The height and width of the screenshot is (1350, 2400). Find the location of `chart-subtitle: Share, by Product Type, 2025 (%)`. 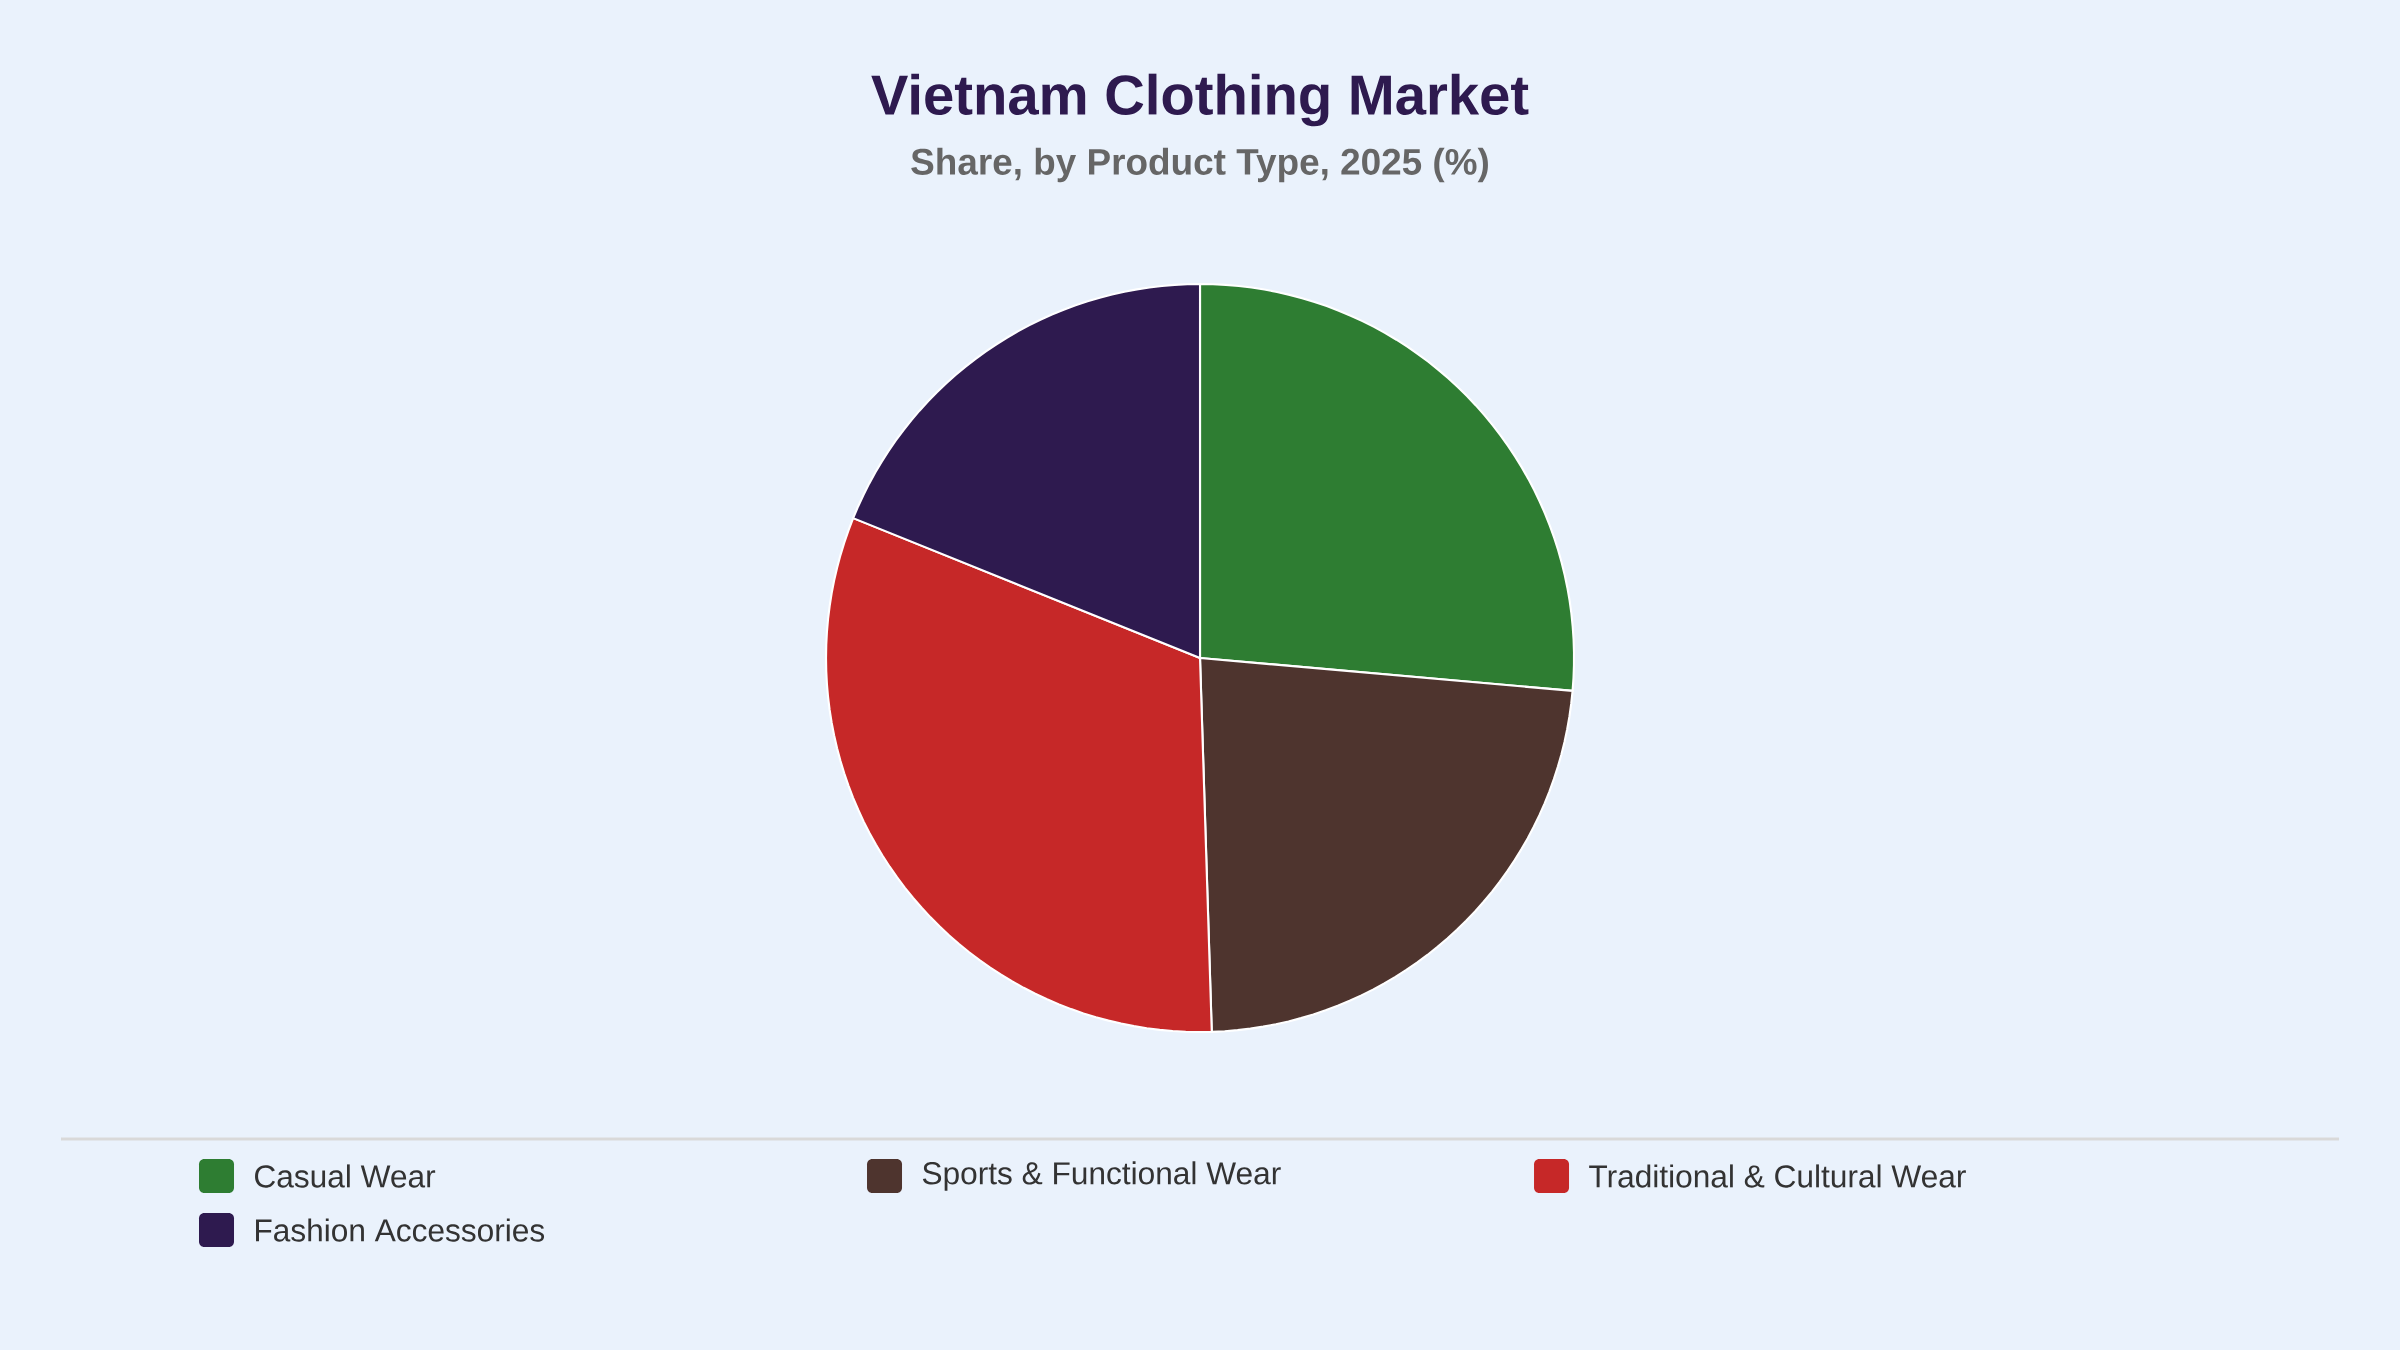

chart-subtitle: Share, by Product Type, 2025 (%) is located at coordinates (1199, 165).